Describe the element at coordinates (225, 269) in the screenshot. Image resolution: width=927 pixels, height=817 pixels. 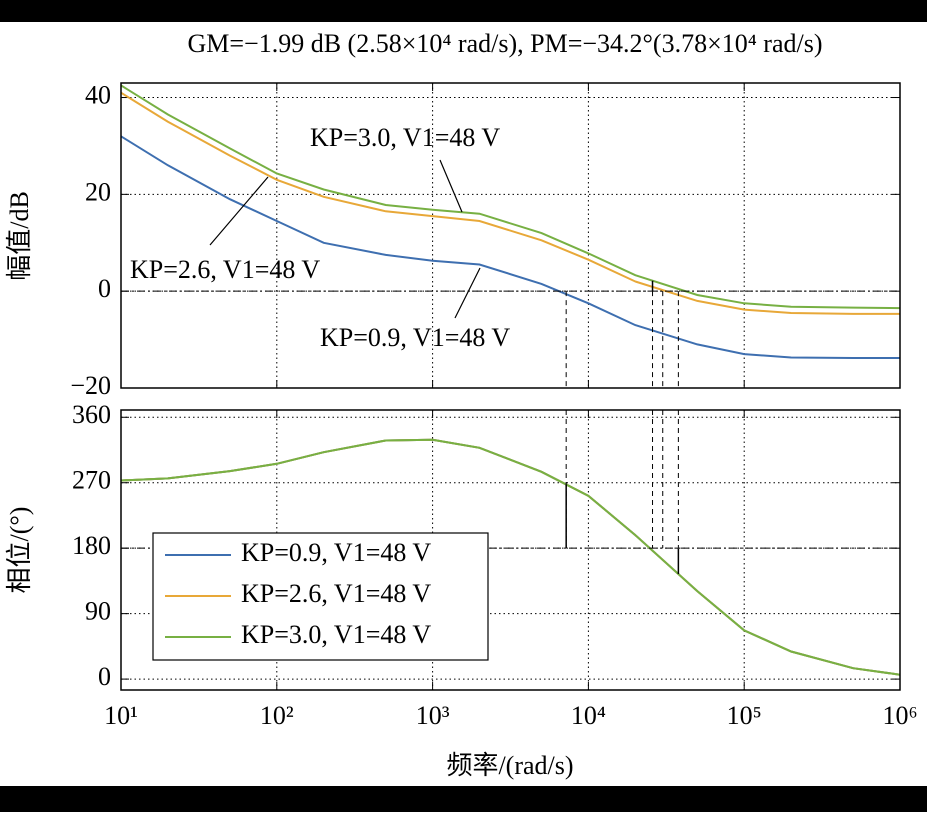
I see `annotation: KP=2.6, V1=48 V` at that location.